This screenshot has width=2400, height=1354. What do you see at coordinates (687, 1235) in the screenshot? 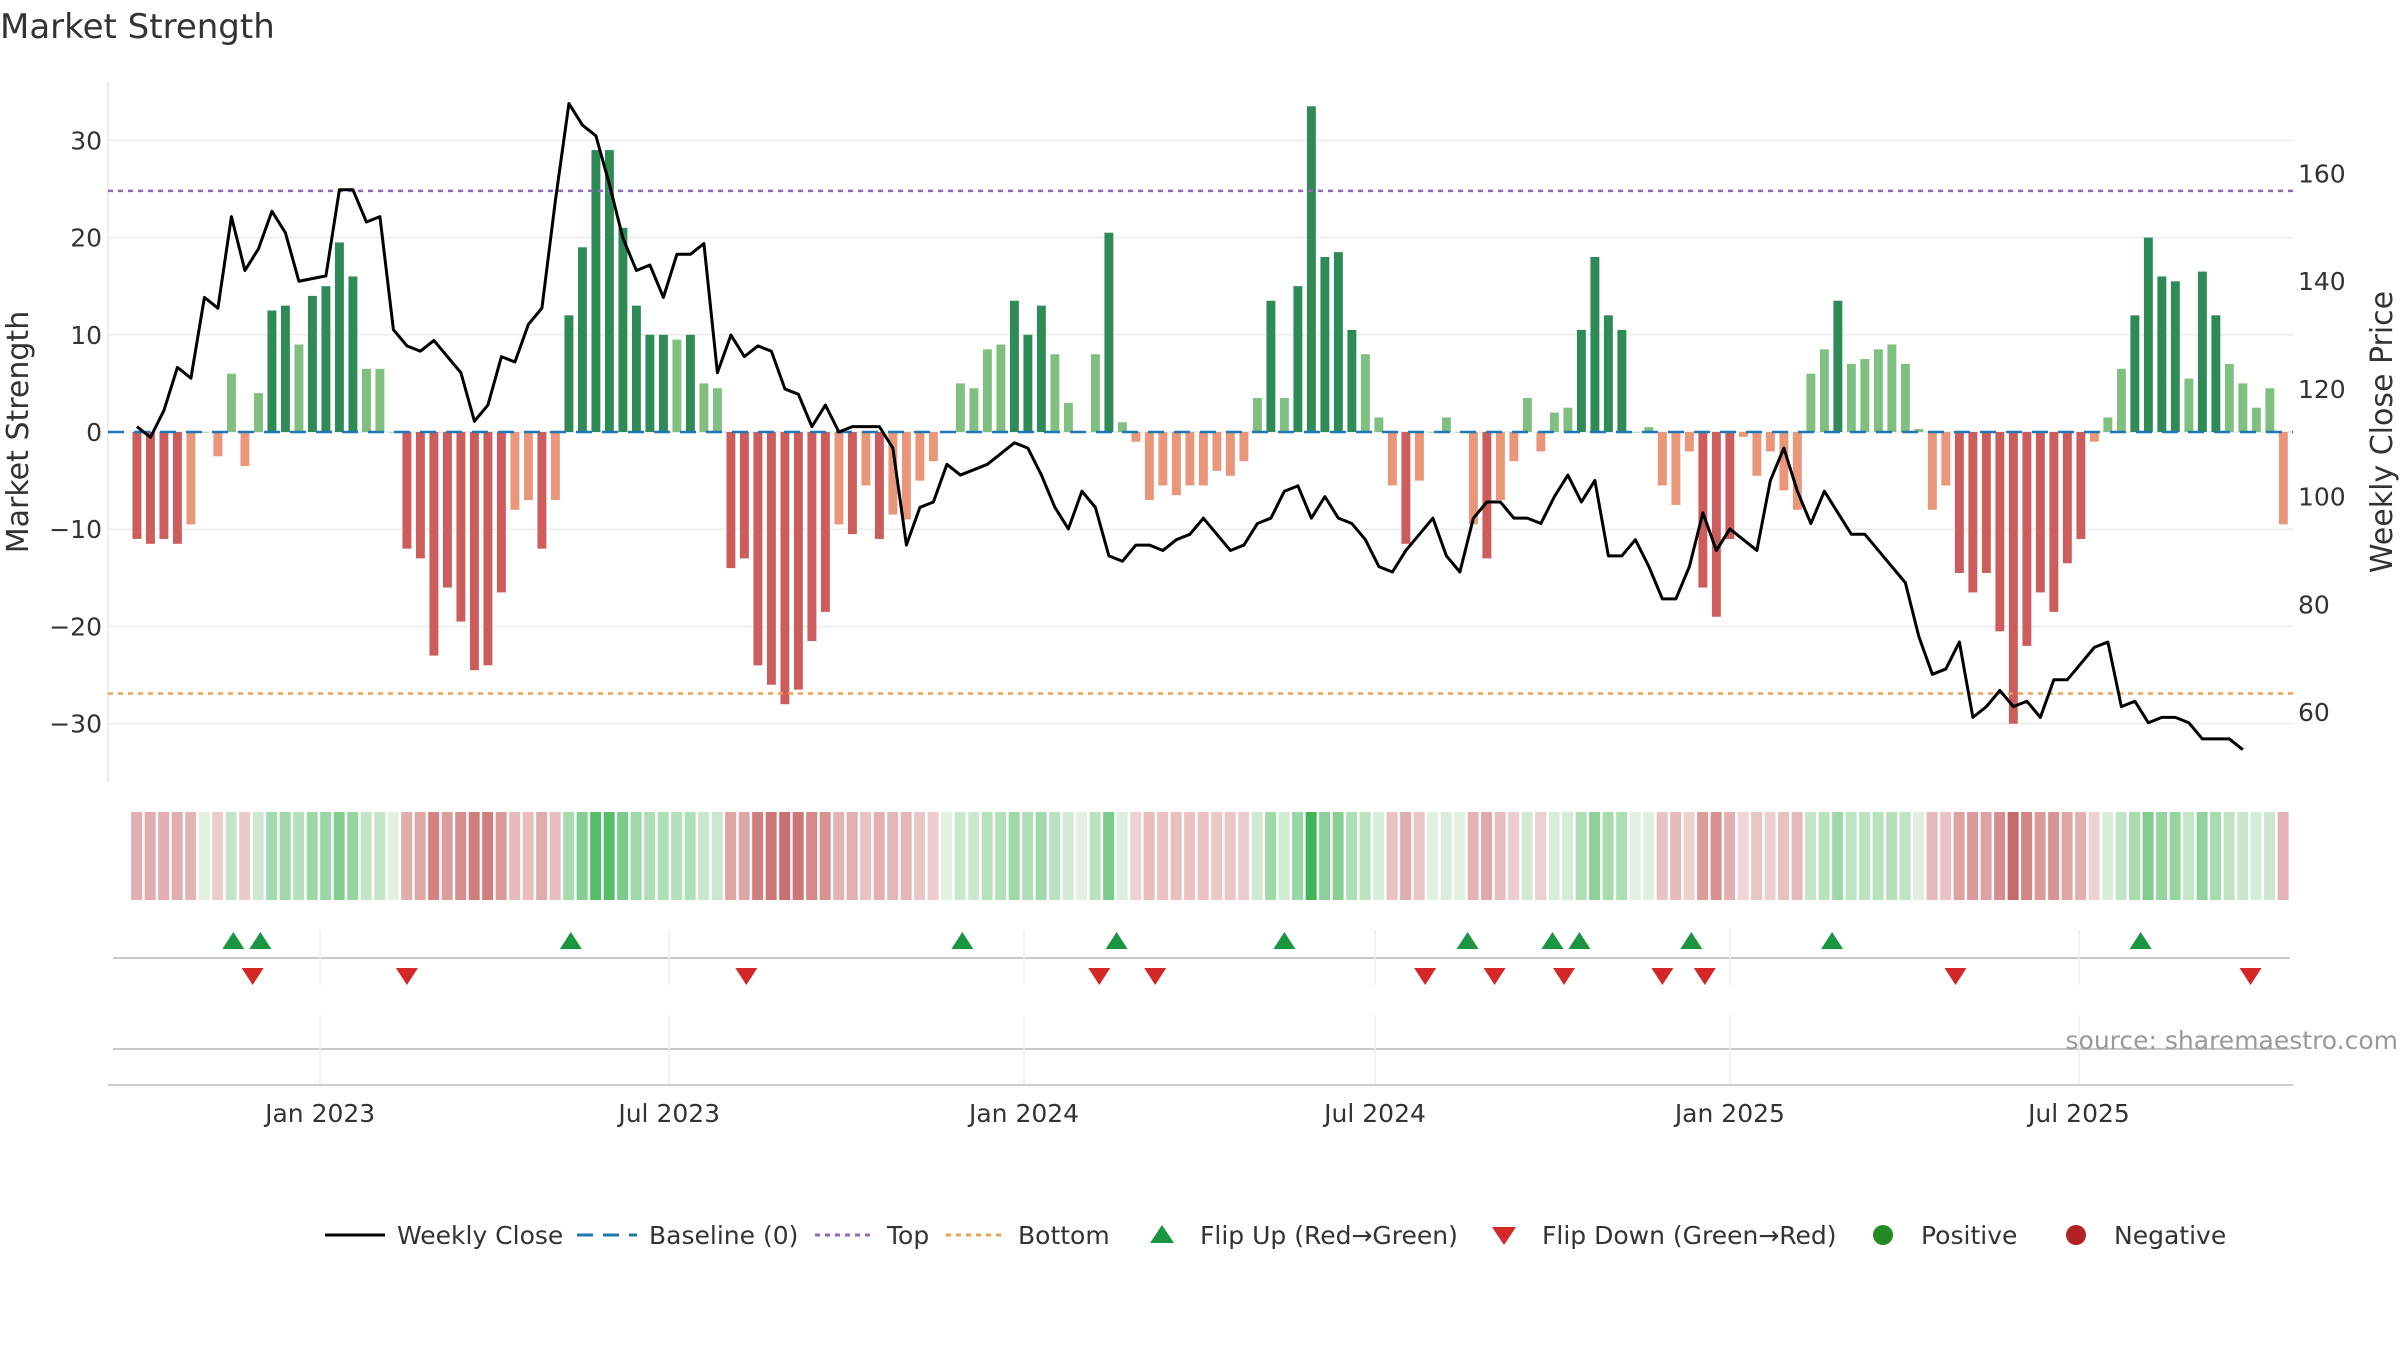
I see `legend-item-baseline: Baseline (0)` at bounding box center [687, 1235].